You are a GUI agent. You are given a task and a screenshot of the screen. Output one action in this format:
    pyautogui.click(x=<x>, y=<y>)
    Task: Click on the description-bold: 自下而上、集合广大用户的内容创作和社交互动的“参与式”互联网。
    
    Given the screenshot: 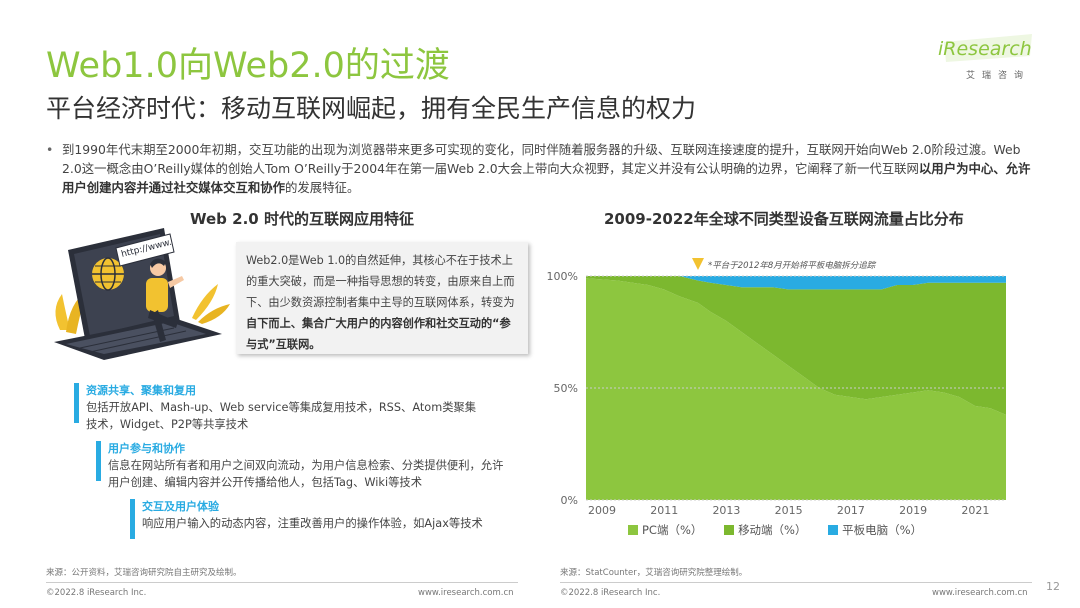 What is the action you would take?
    pyautogui.click(x=378, y=334)
    